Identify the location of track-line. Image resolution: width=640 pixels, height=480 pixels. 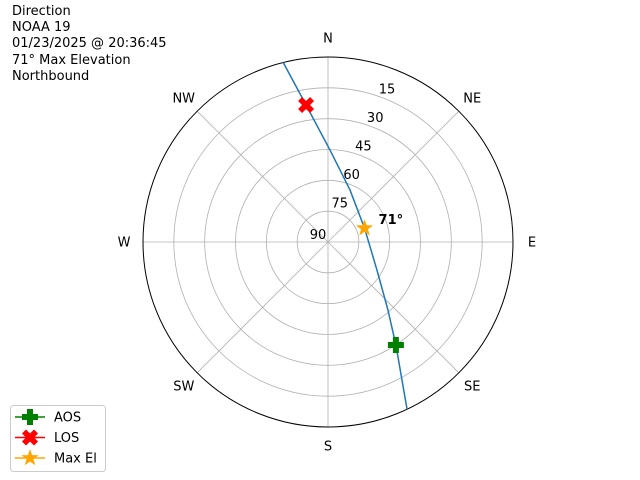
(345, 236).